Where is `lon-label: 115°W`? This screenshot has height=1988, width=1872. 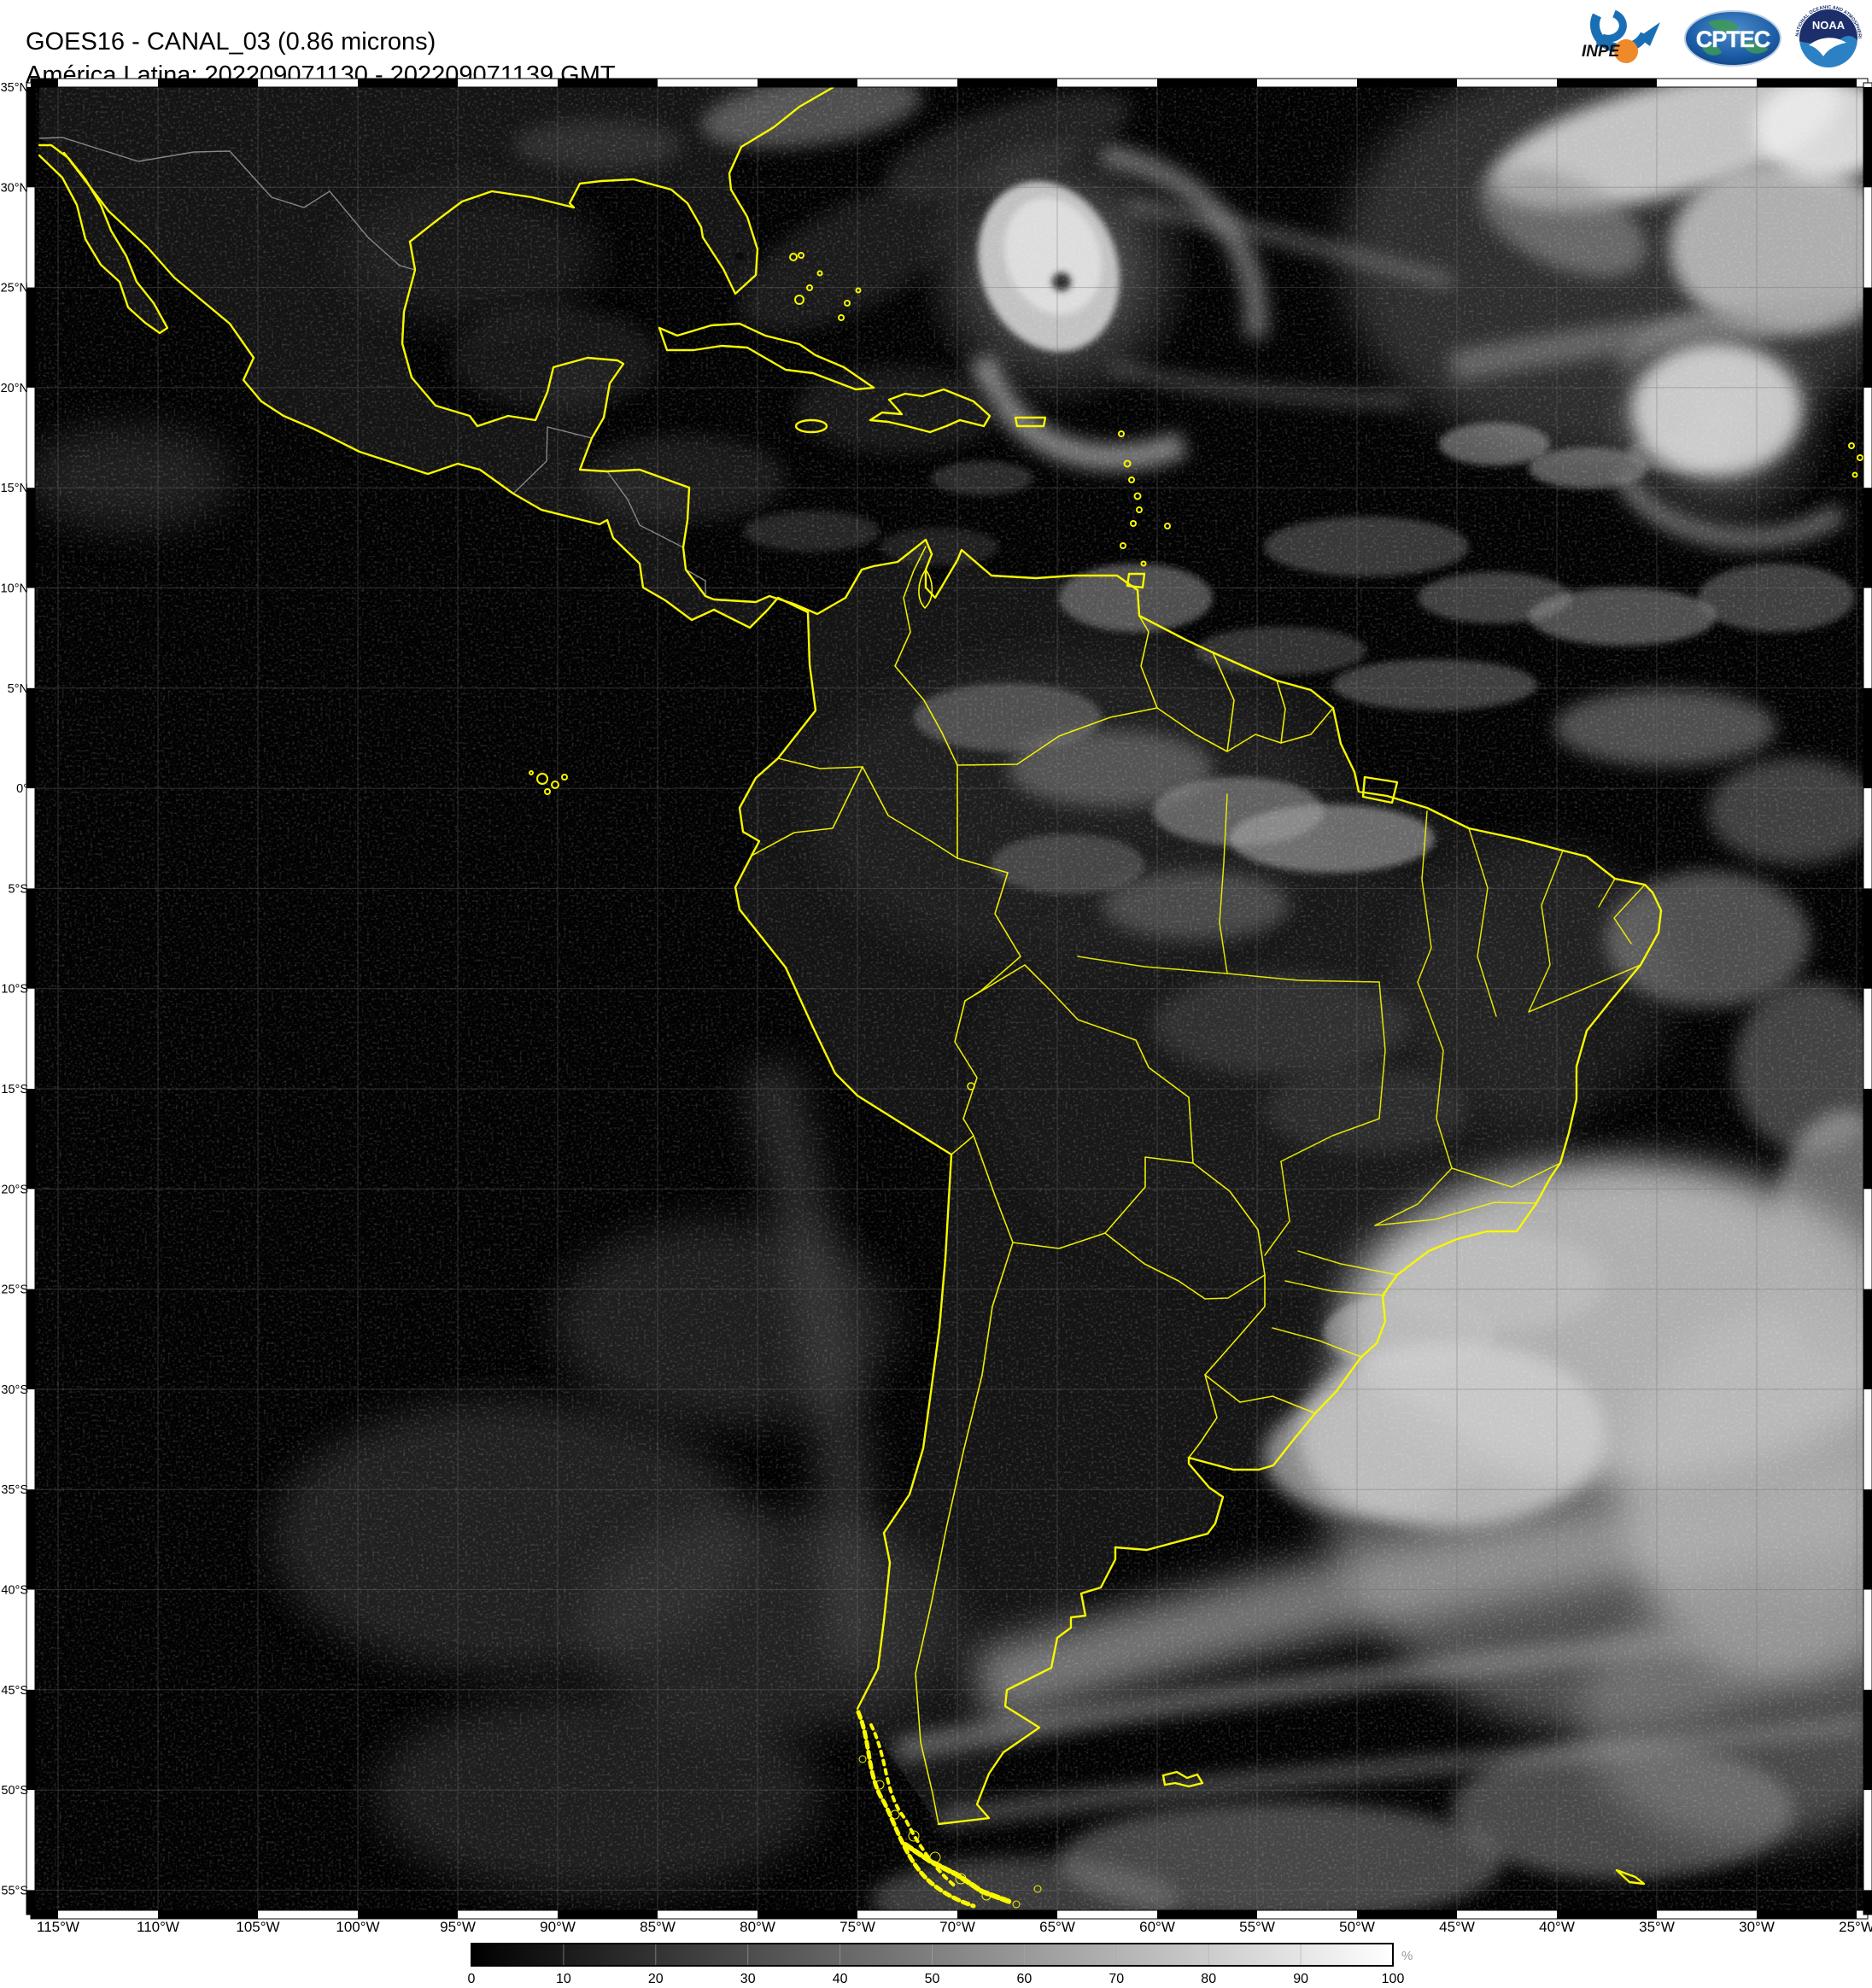 lon-label: 115°W is located at coordinates (58, 1927).